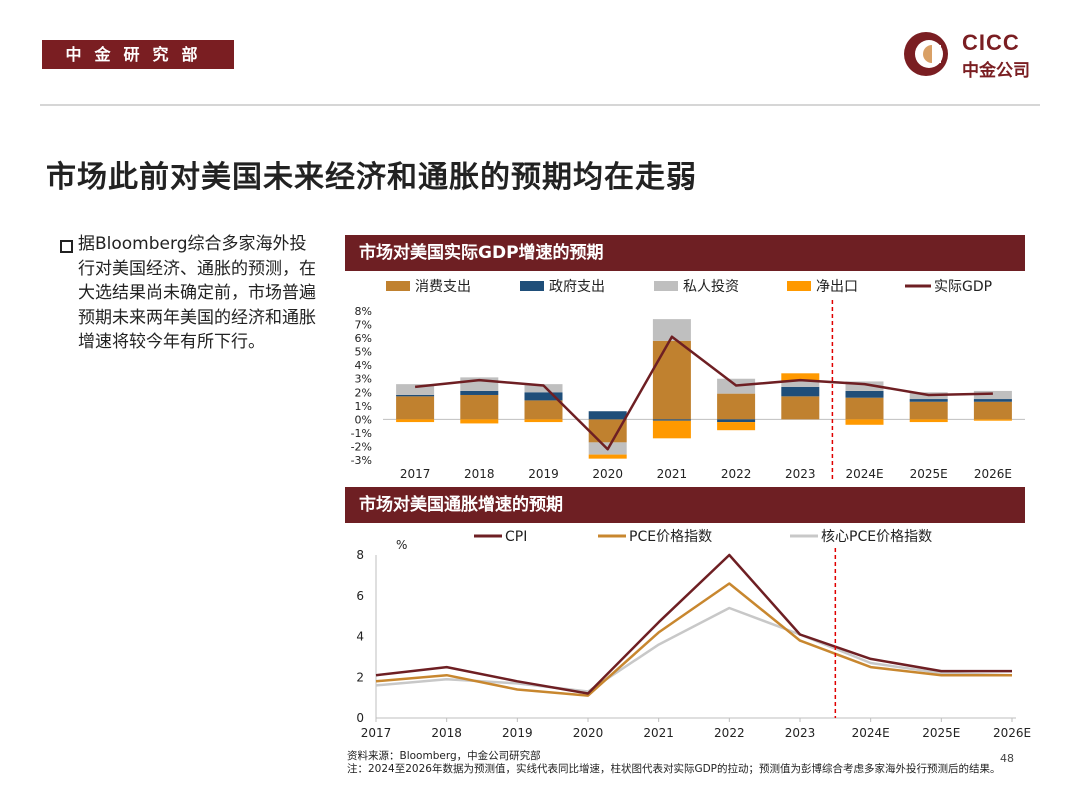  What do you see at coordinates (729, 733) in the screenshot?
I see `infl-xtick-label: 2022` at bounding box center [729, 733].